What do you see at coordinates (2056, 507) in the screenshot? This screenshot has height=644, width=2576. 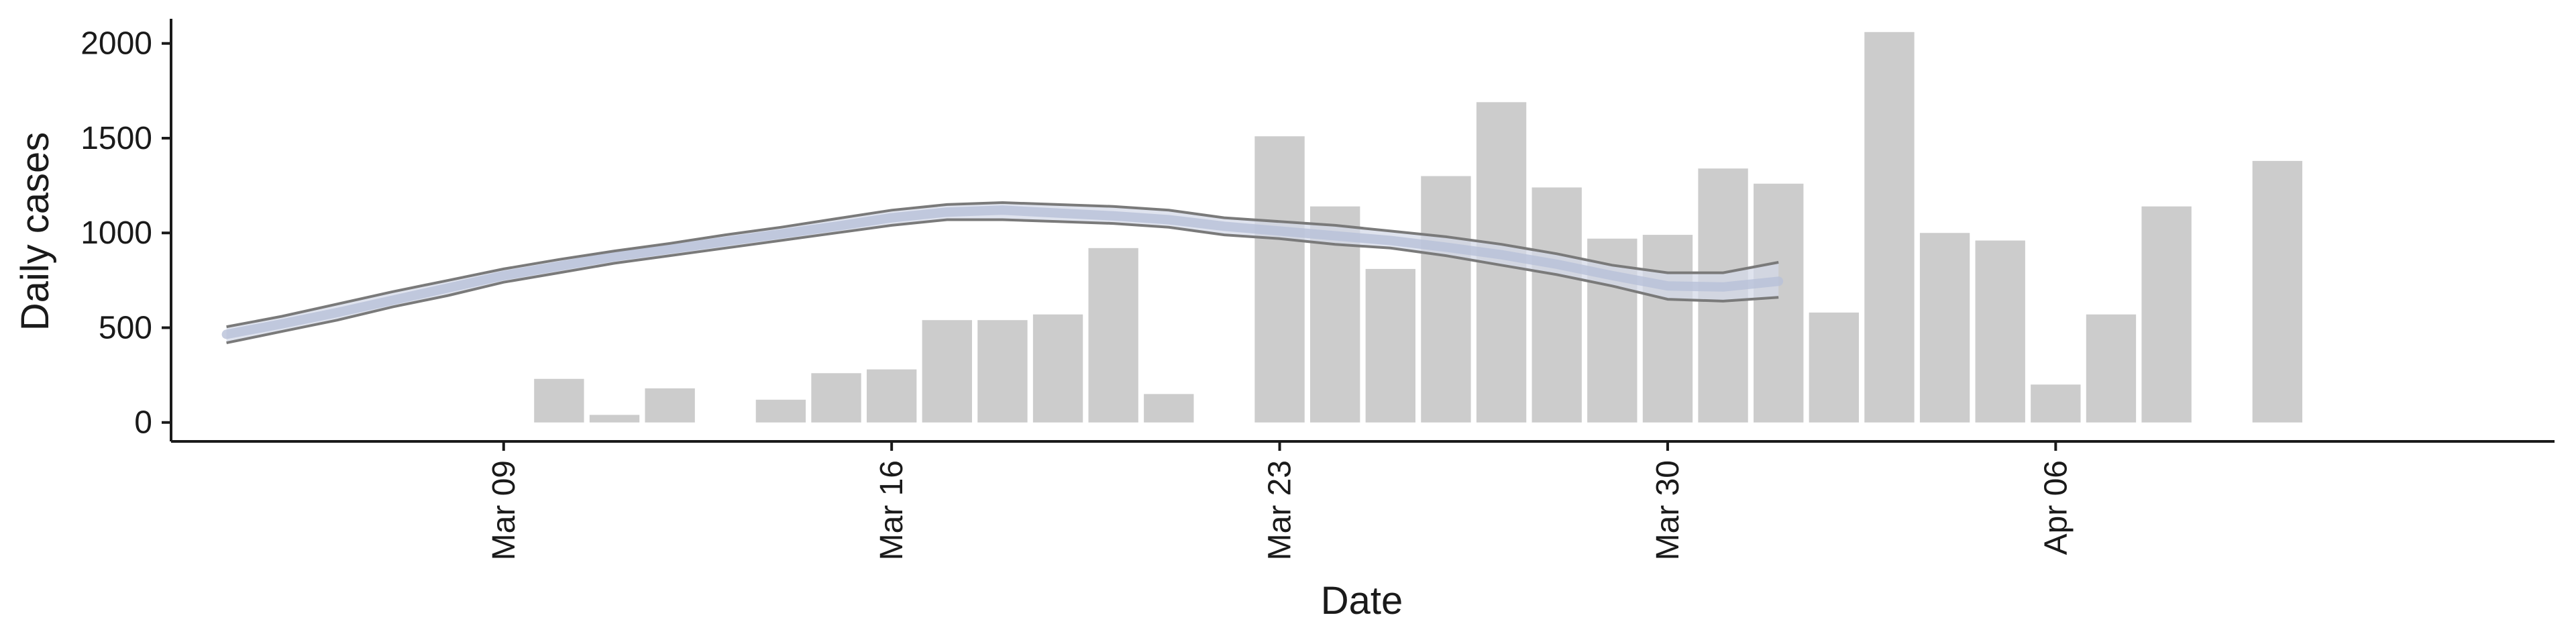 I see `x-tick-label-2020-04-06: Apr 06` at bounding box center [2056, 507].